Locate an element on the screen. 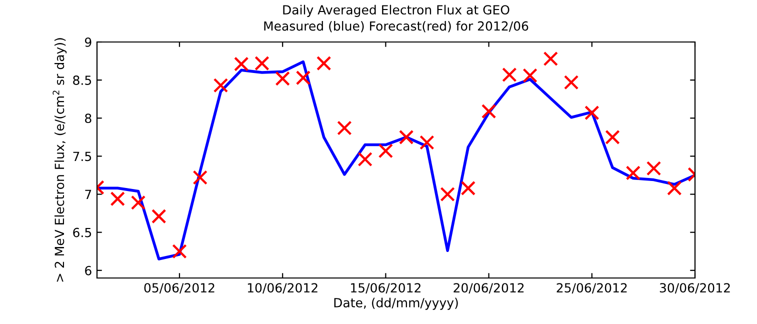 The width and height of the screenshot is (757, 324). x-tick-label: 15/06/2012 is located at coordinates (385, 288).